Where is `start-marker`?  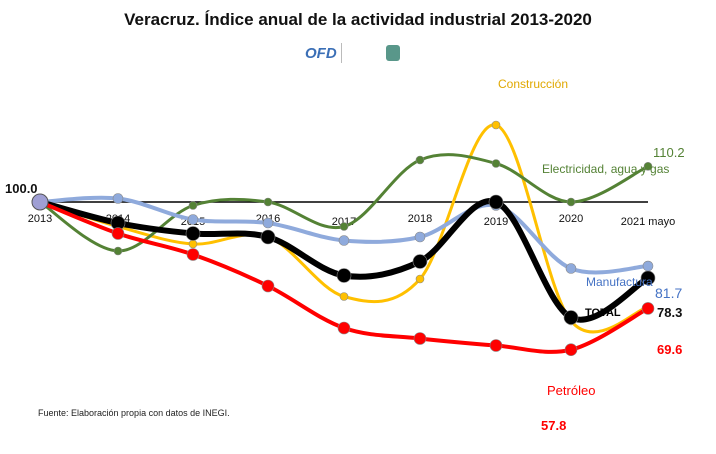
start-marker is located at coordinates (40, 202).